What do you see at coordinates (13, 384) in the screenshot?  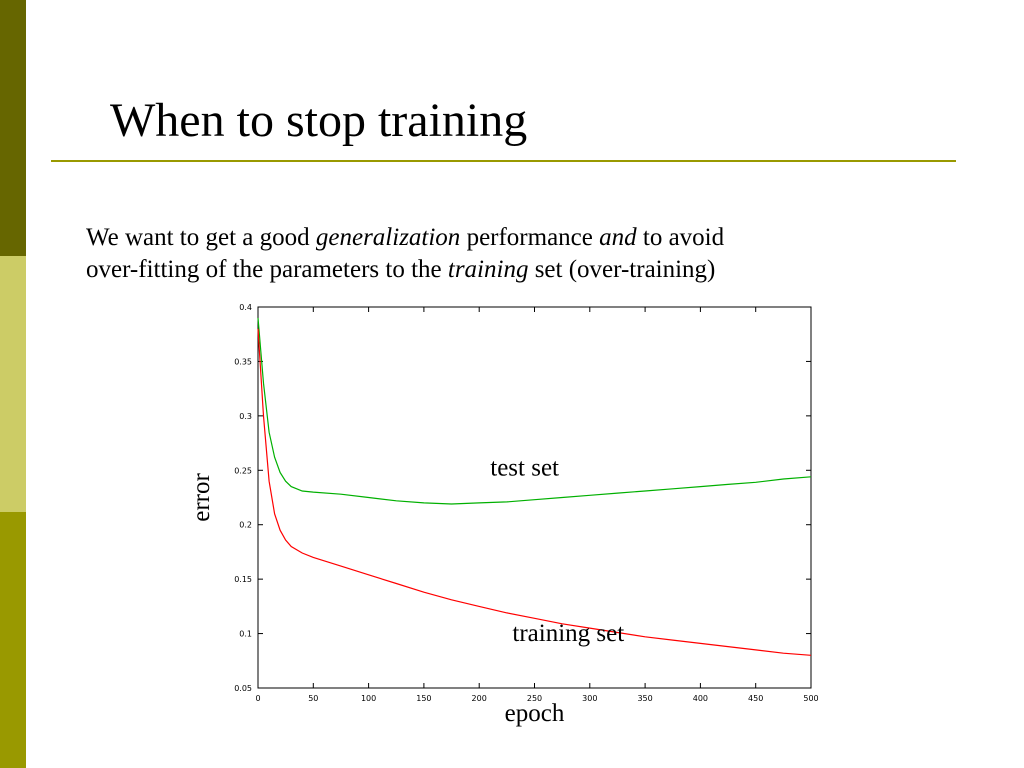 I see `side-bar-middle` at bounding box center [13, 384].